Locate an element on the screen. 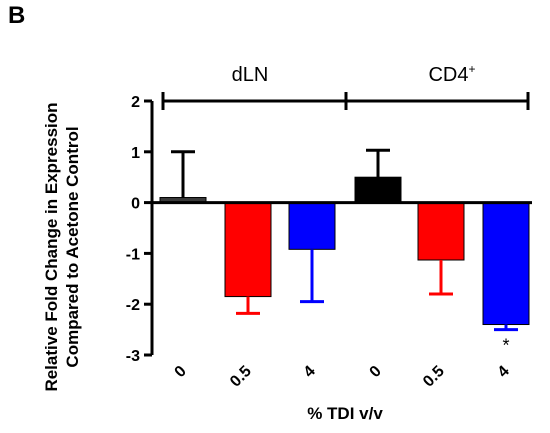  group-label-cd4: CD4+ is located at coordinates (452, 74).